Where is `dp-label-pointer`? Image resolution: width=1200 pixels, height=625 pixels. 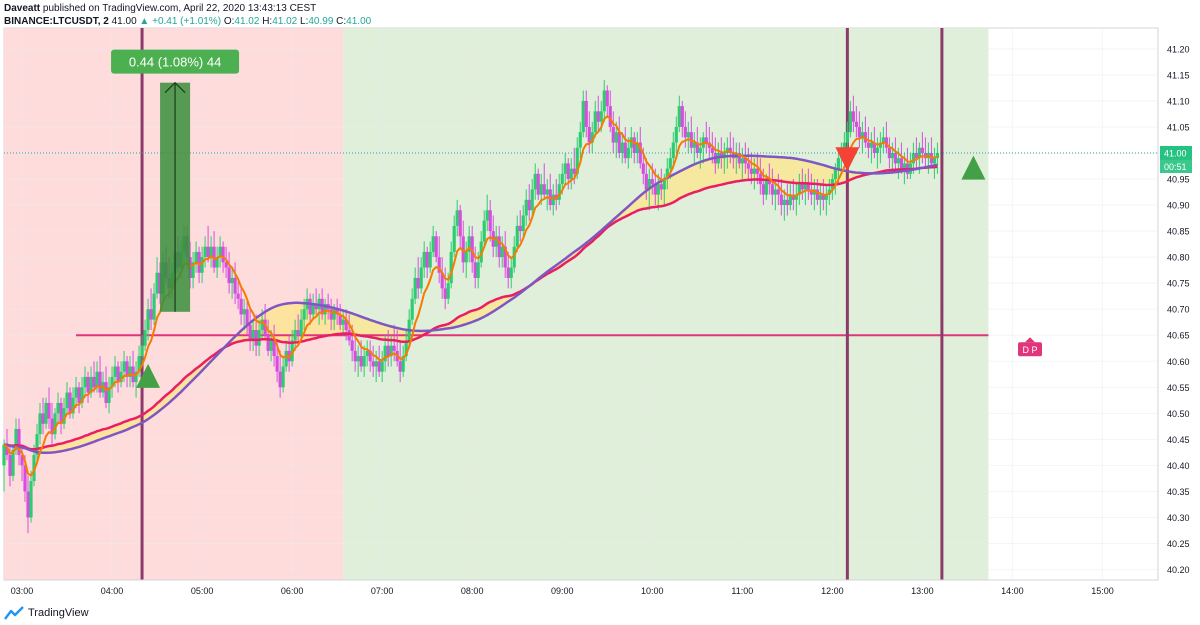
dp-label-pointer is located at coordinates (1030, 340).